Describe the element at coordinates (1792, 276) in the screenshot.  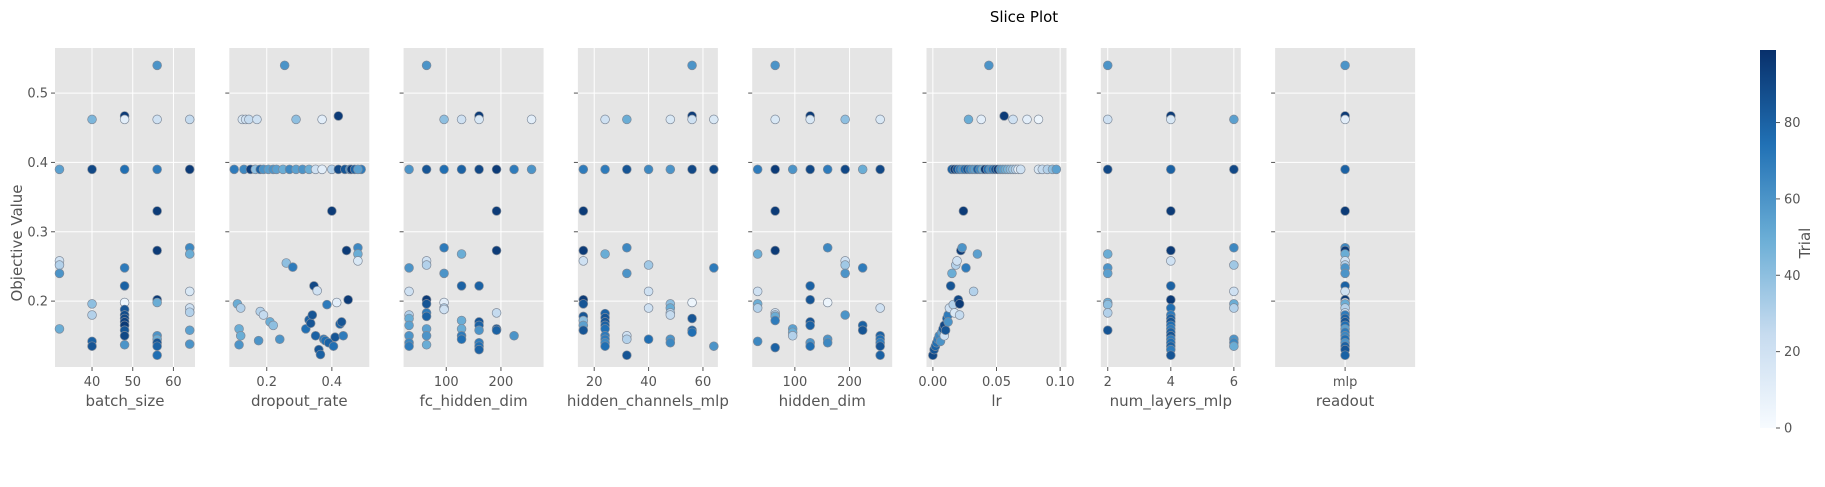
I see `colorbar-tick-label: 40` at that location.